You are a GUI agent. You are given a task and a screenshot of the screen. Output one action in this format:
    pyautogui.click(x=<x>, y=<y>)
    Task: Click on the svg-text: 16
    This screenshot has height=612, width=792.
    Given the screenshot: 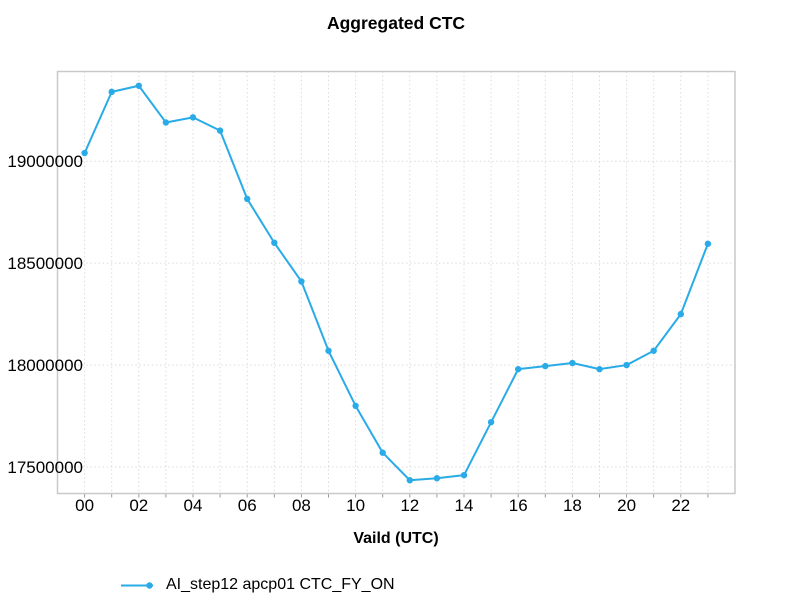 What is the action you would take?
    pyautogui.click(x=518, y=505)
    